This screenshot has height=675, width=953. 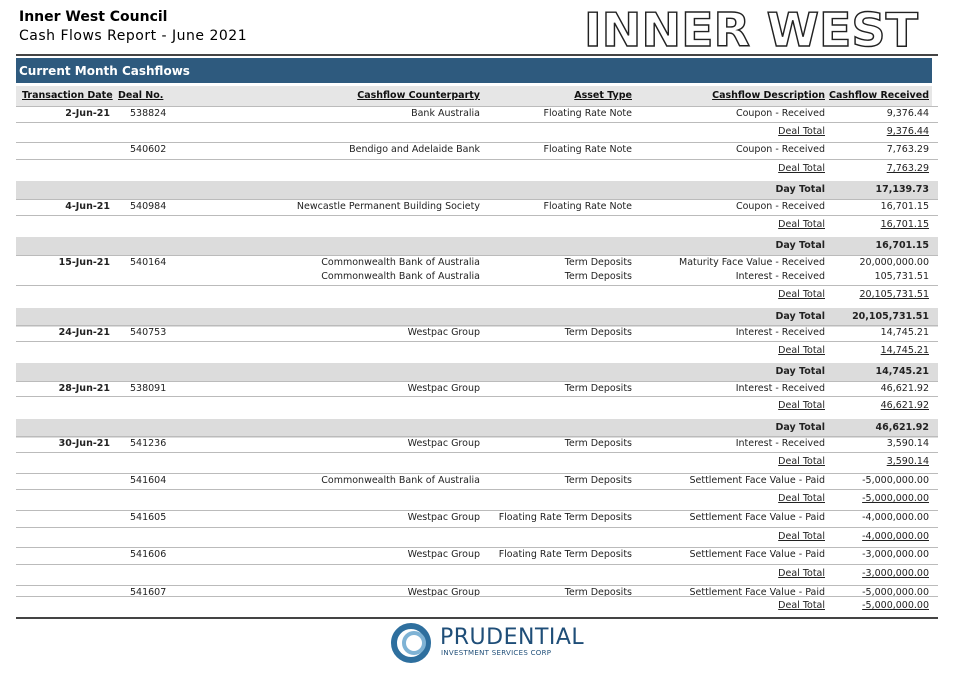 I want to click on day-total-cell: 46,621.92, so click(x=902, y=427).